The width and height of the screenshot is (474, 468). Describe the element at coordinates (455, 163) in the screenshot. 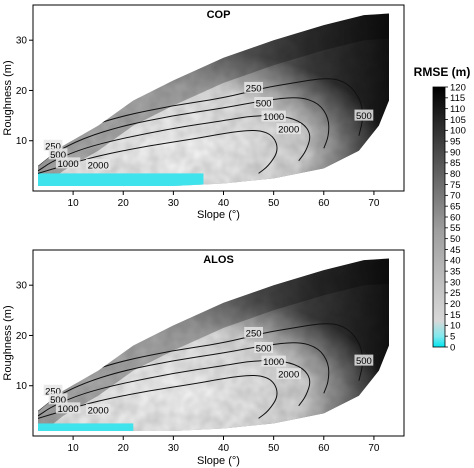

I see `colorbar-tick-label: 85` at that location.